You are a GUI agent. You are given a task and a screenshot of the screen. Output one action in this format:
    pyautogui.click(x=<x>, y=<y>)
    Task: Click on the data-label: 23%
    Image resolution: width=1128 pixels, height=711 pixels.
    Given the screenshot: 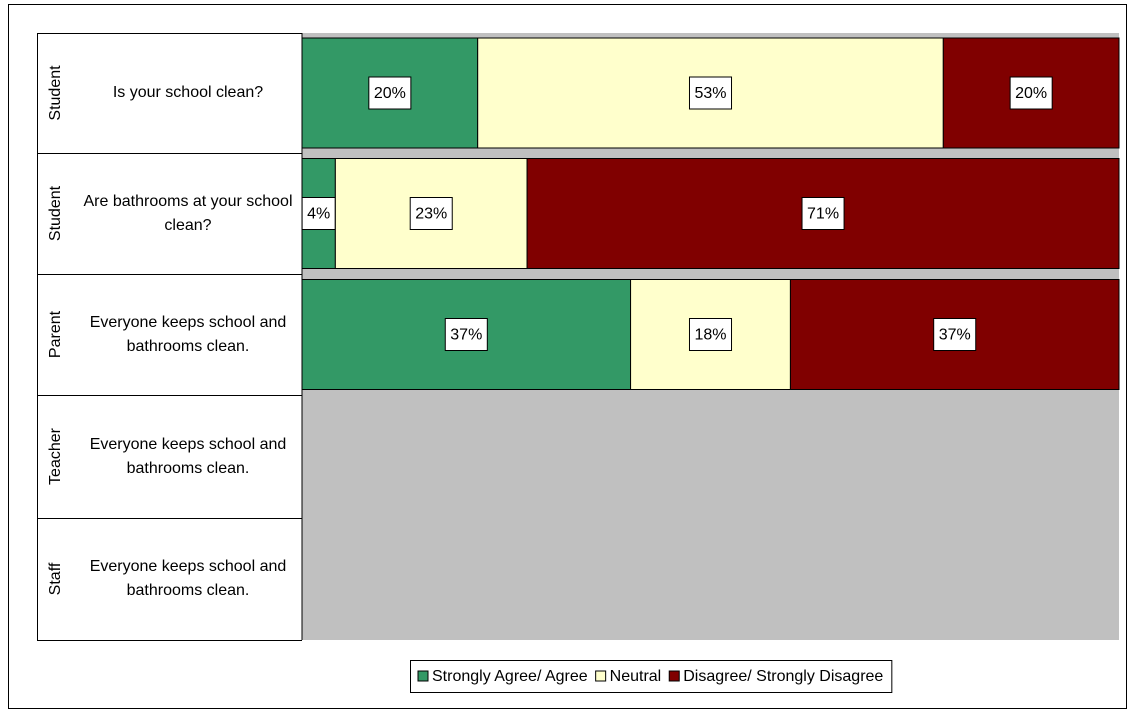 What is the action you would take?
    pyautogui.click(x=431, y=214)
    